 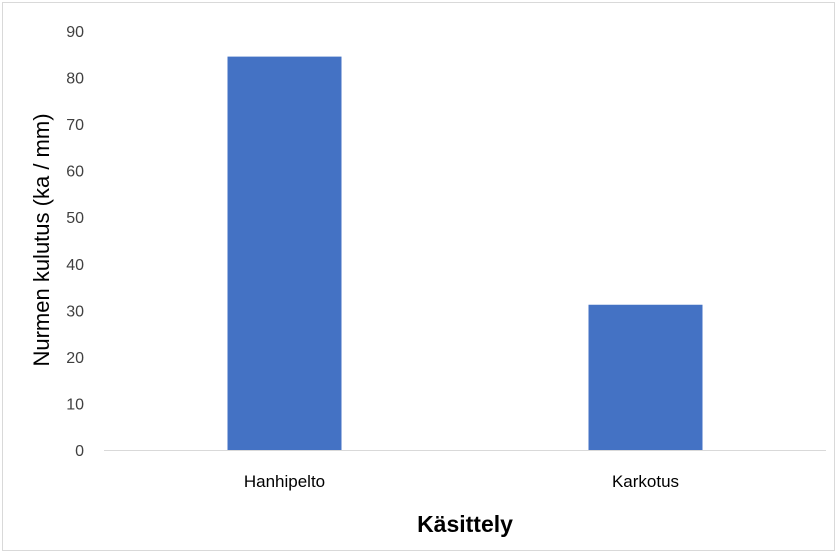 I want to click on y-tick-label: 80, so click(x=75, y=79).